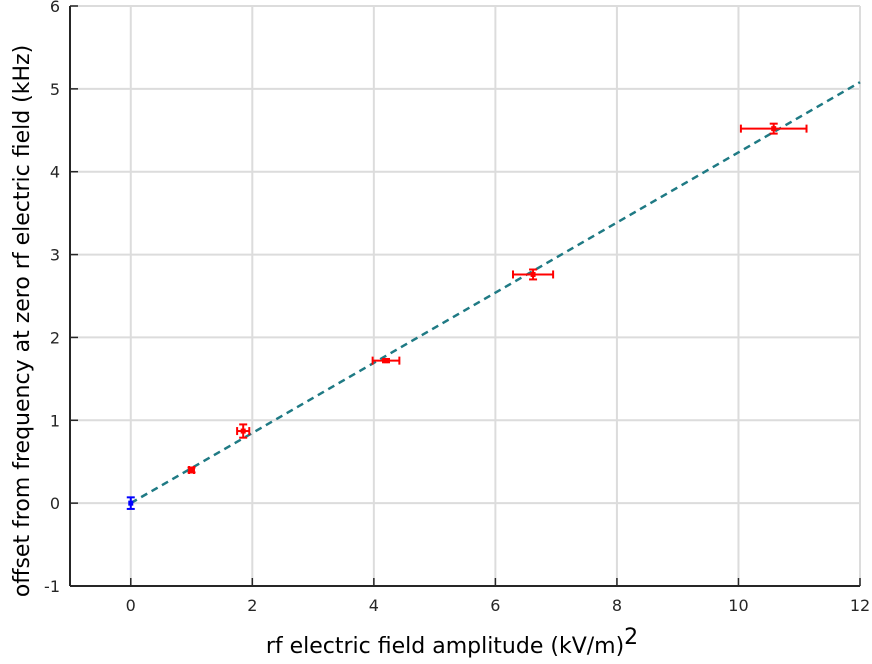 Image resolution: width=872 pixels, height=664 pixels. What do you see at coordinates (52, 586) in the screenshot?
I see `y-tick-label: -1` at bounding box center [52, 586].